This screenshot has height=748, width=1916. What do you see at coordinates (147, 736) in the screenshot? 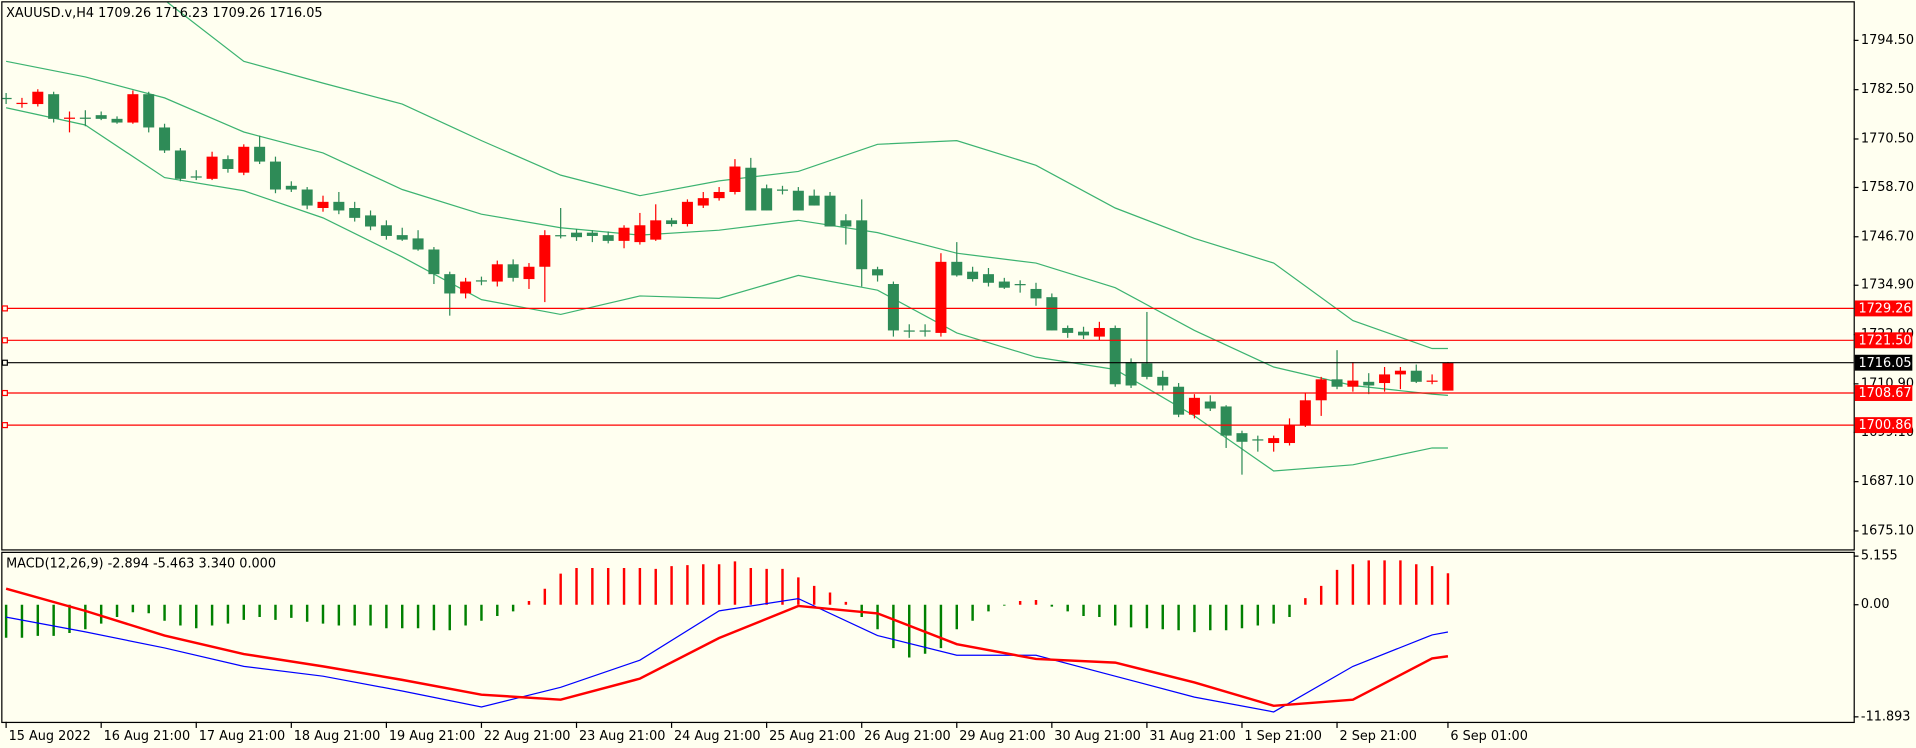
I see `x-tick-label: 16 Aug 21:00` at bounding box center [147, 736].